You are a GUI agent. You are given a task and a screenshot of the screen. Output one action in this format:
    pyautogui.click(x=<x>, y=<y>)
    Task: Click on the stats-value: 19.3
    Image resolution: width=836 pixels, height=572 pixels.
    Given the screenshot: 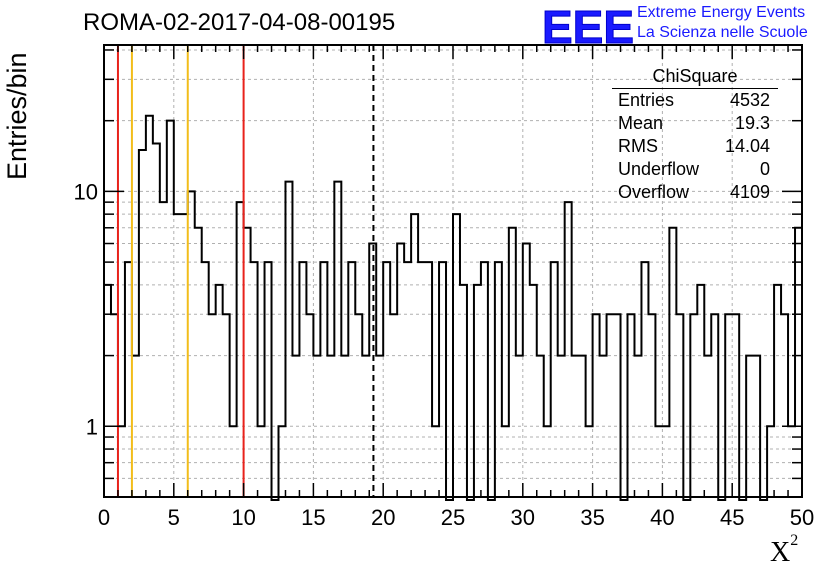 What is the action you would take?
    pyautogui.click(x=752, y=123)
    